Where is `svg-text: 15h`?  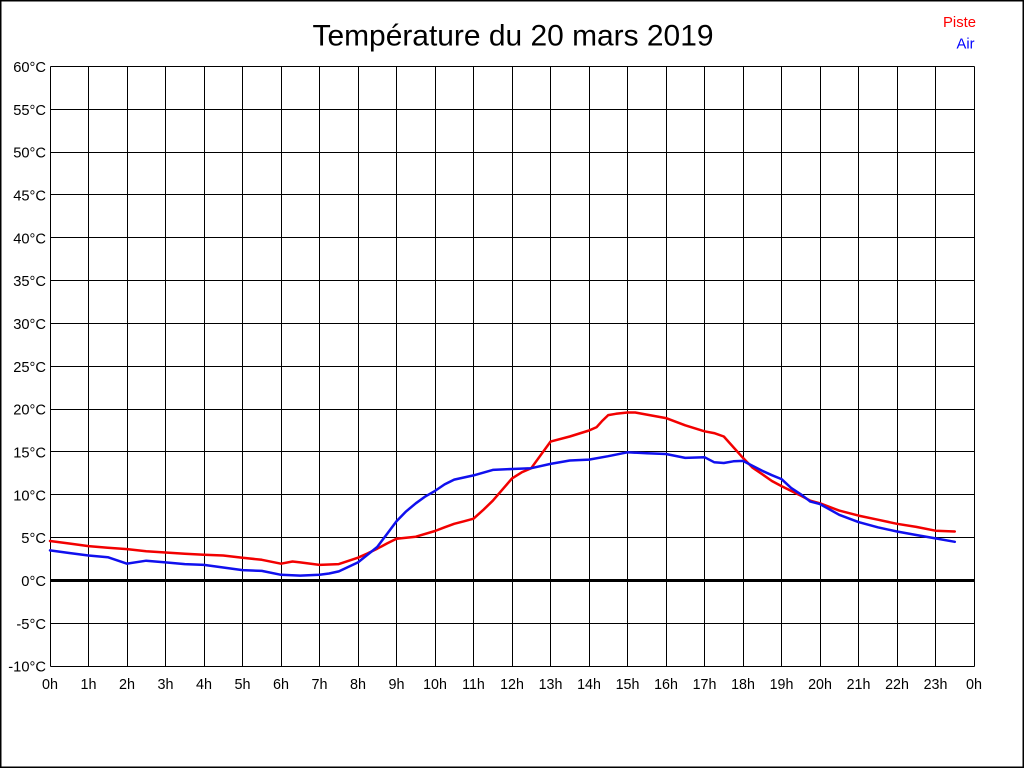
svg-text: 15h is located at coordinates (628, 684).